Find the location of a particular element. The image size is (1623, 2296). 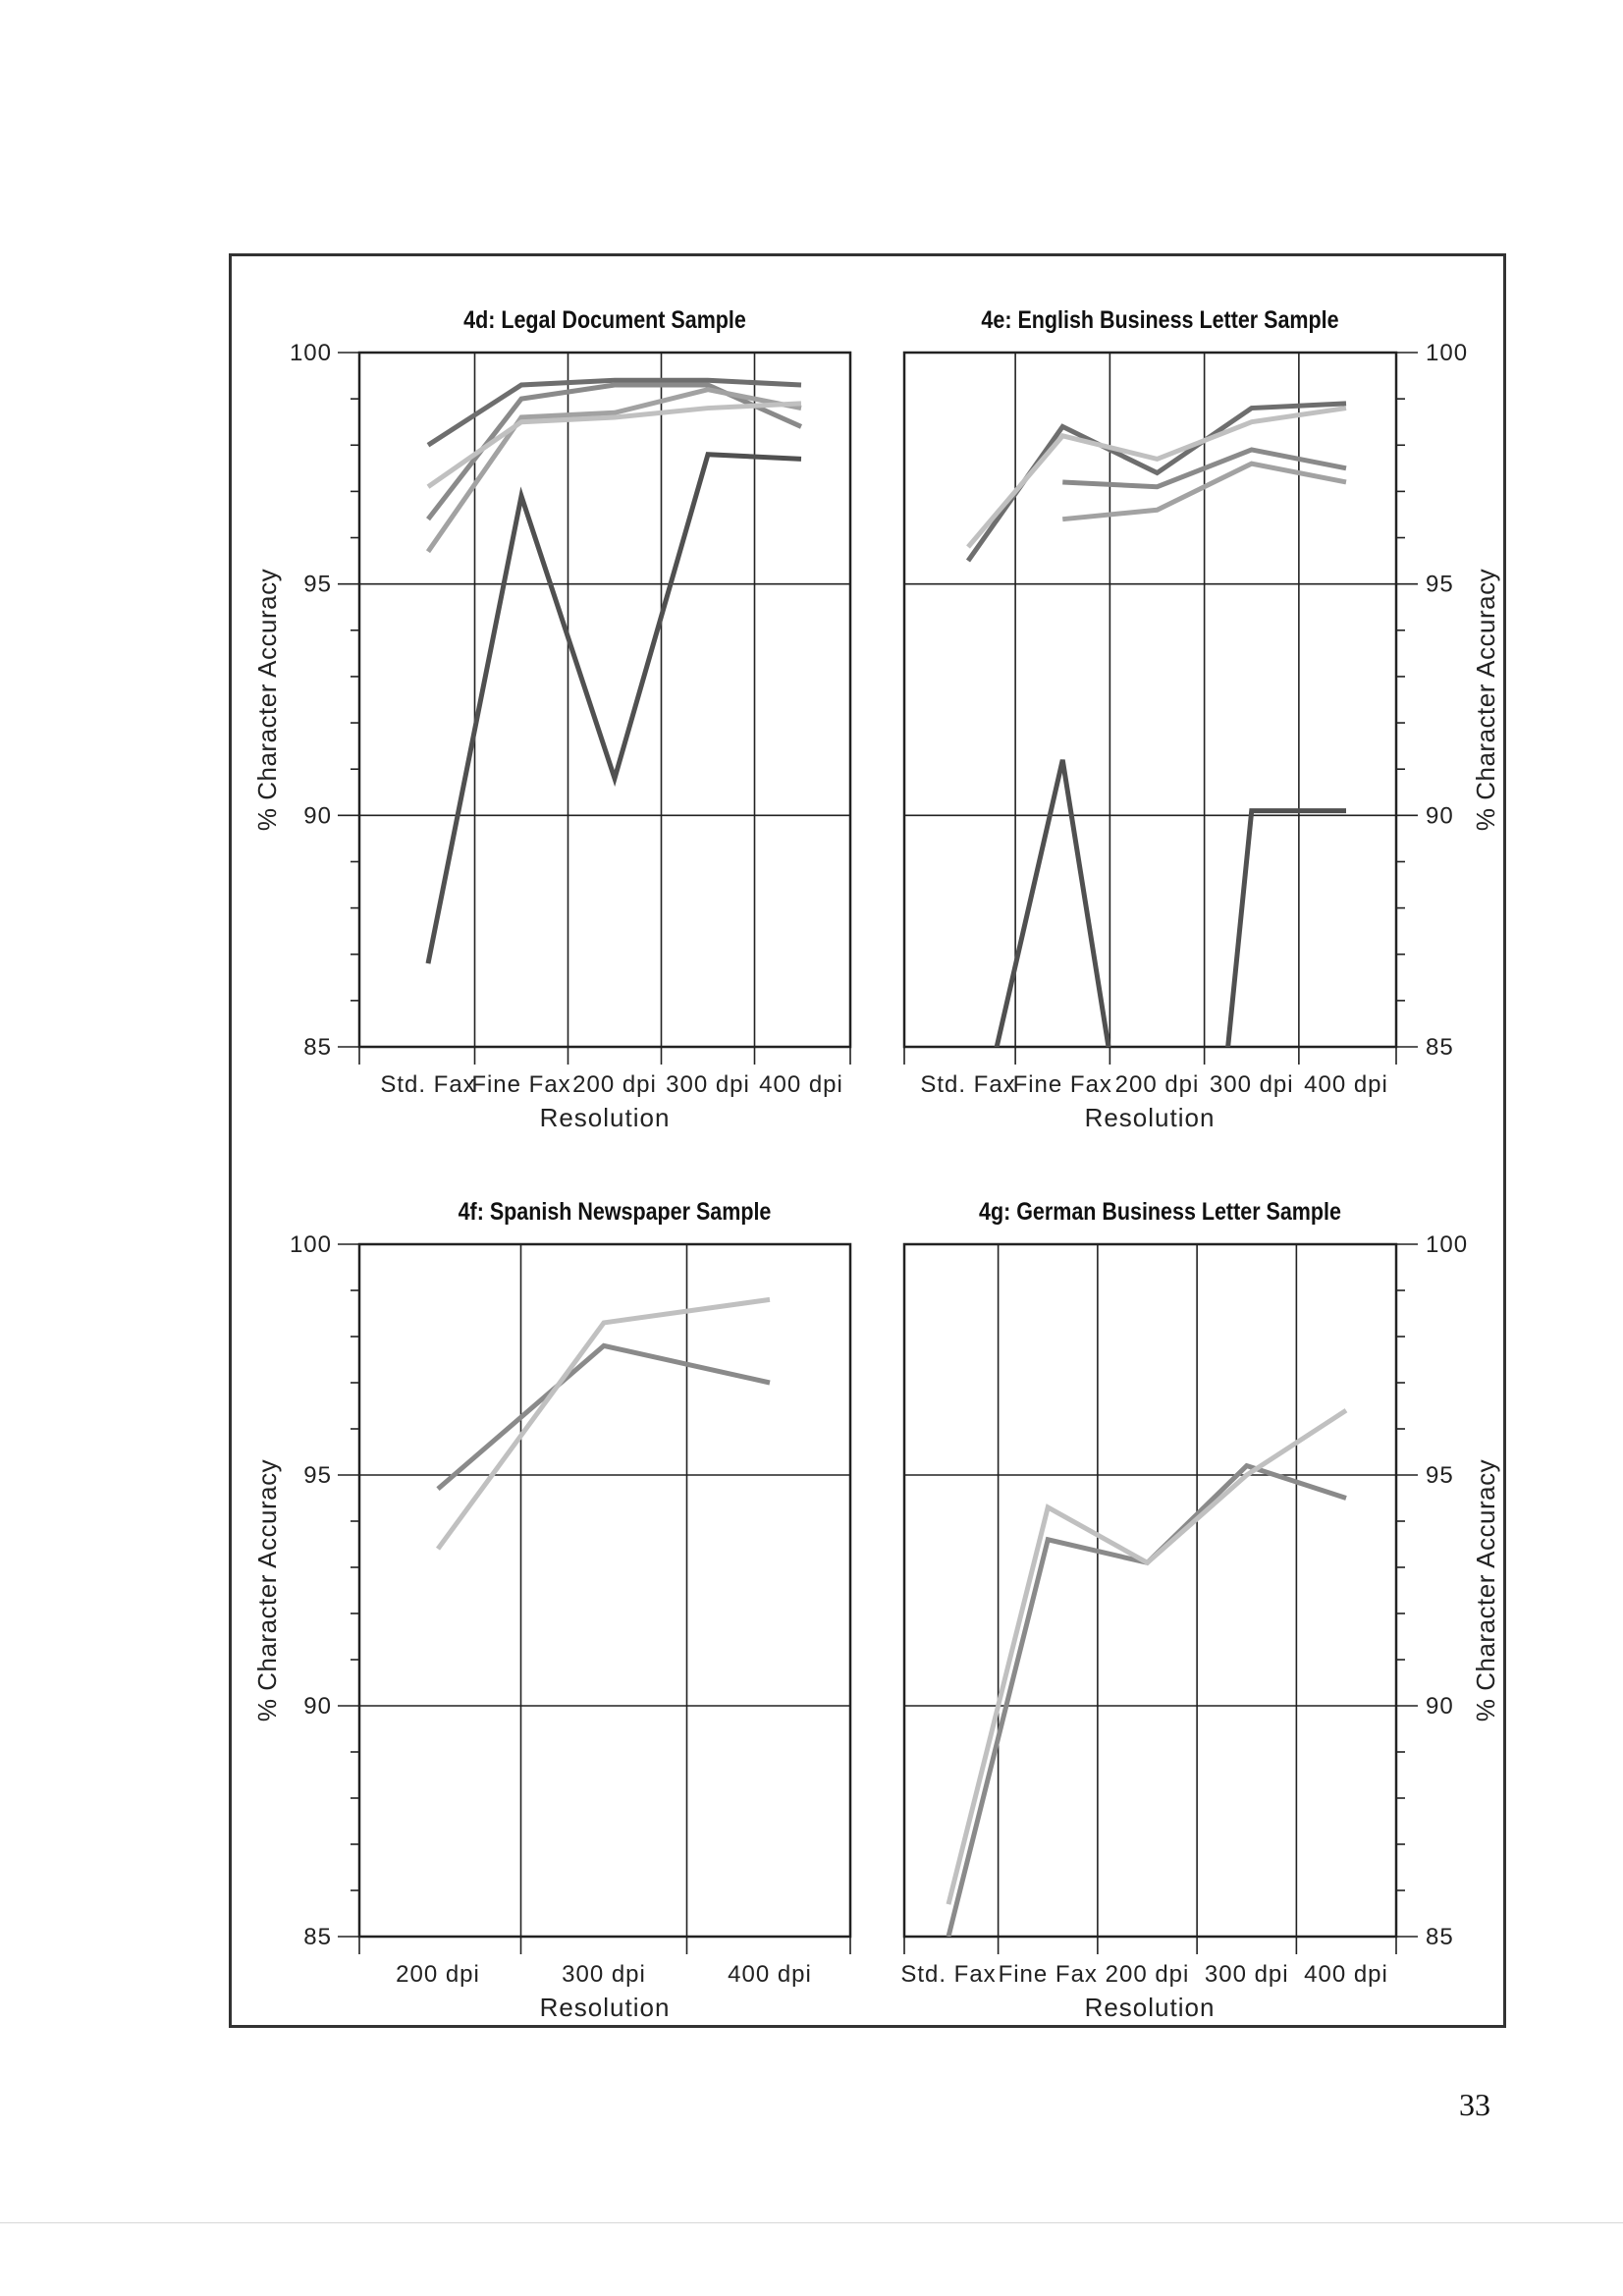

page-number: 33 is located at coordinates (1474, 2104).